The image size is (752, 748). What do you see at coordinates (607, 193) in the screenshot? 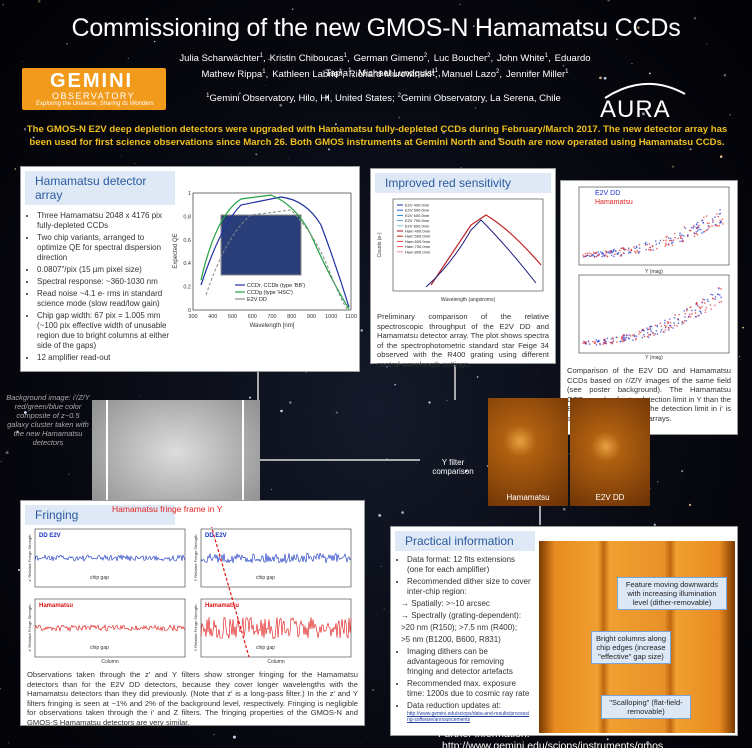
I see `legend-label: E2V DD` at bounding box center [607, 193].